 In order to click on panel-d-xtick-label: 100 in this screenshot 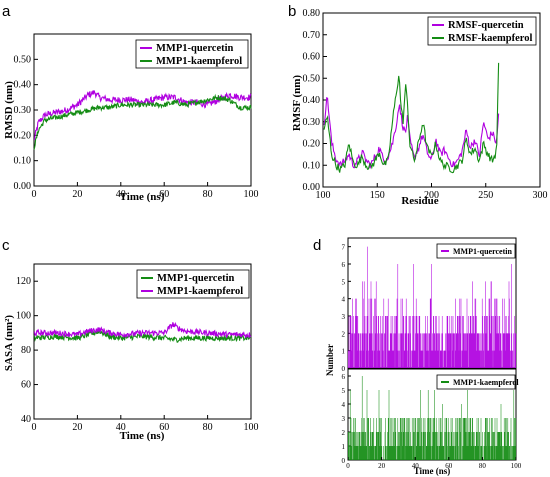, I will do `click(516, 466)`.